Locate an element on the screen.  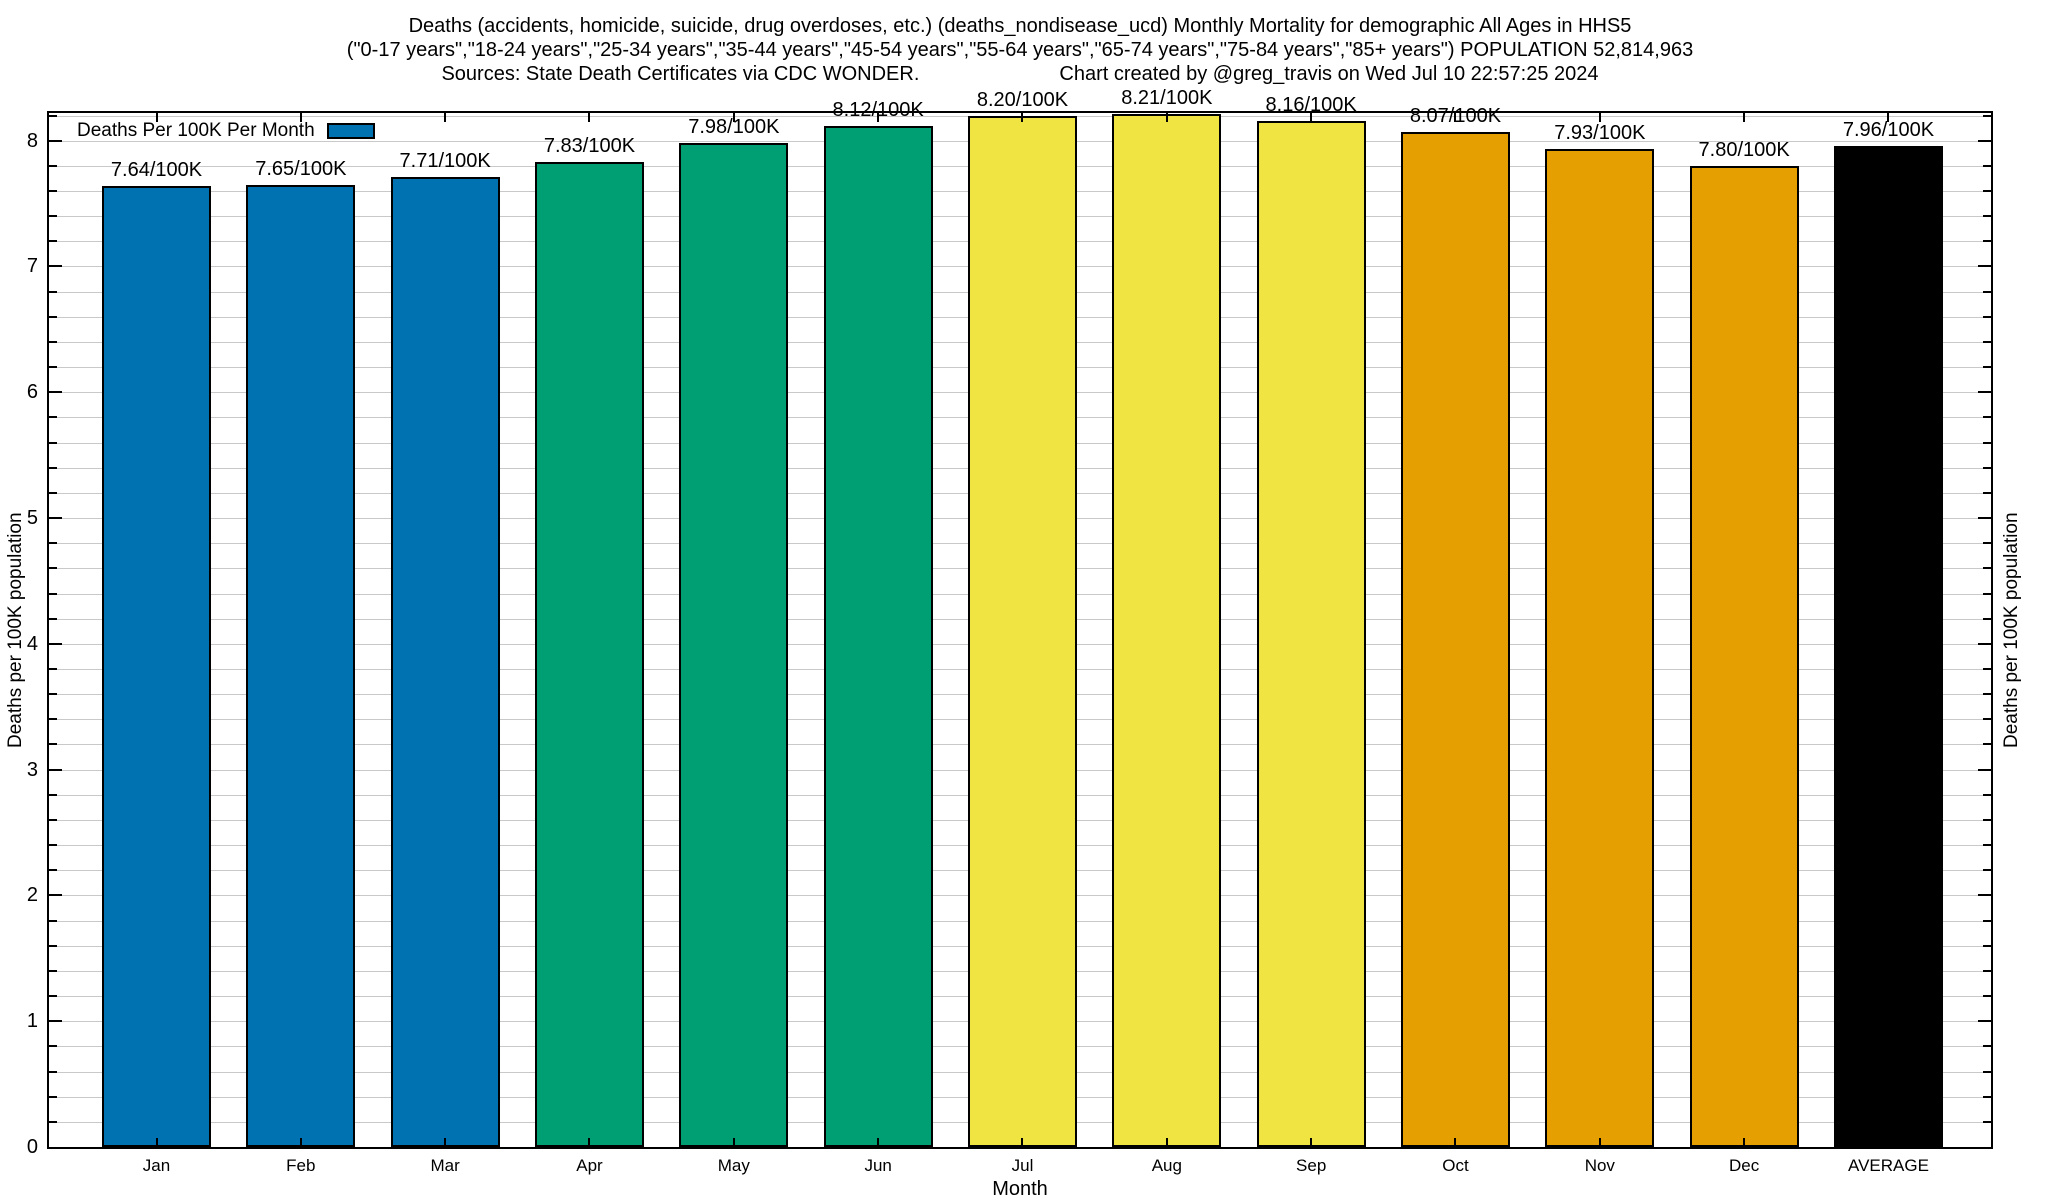
x-tick-label: Sep is located at coordinates (1311, 1165).